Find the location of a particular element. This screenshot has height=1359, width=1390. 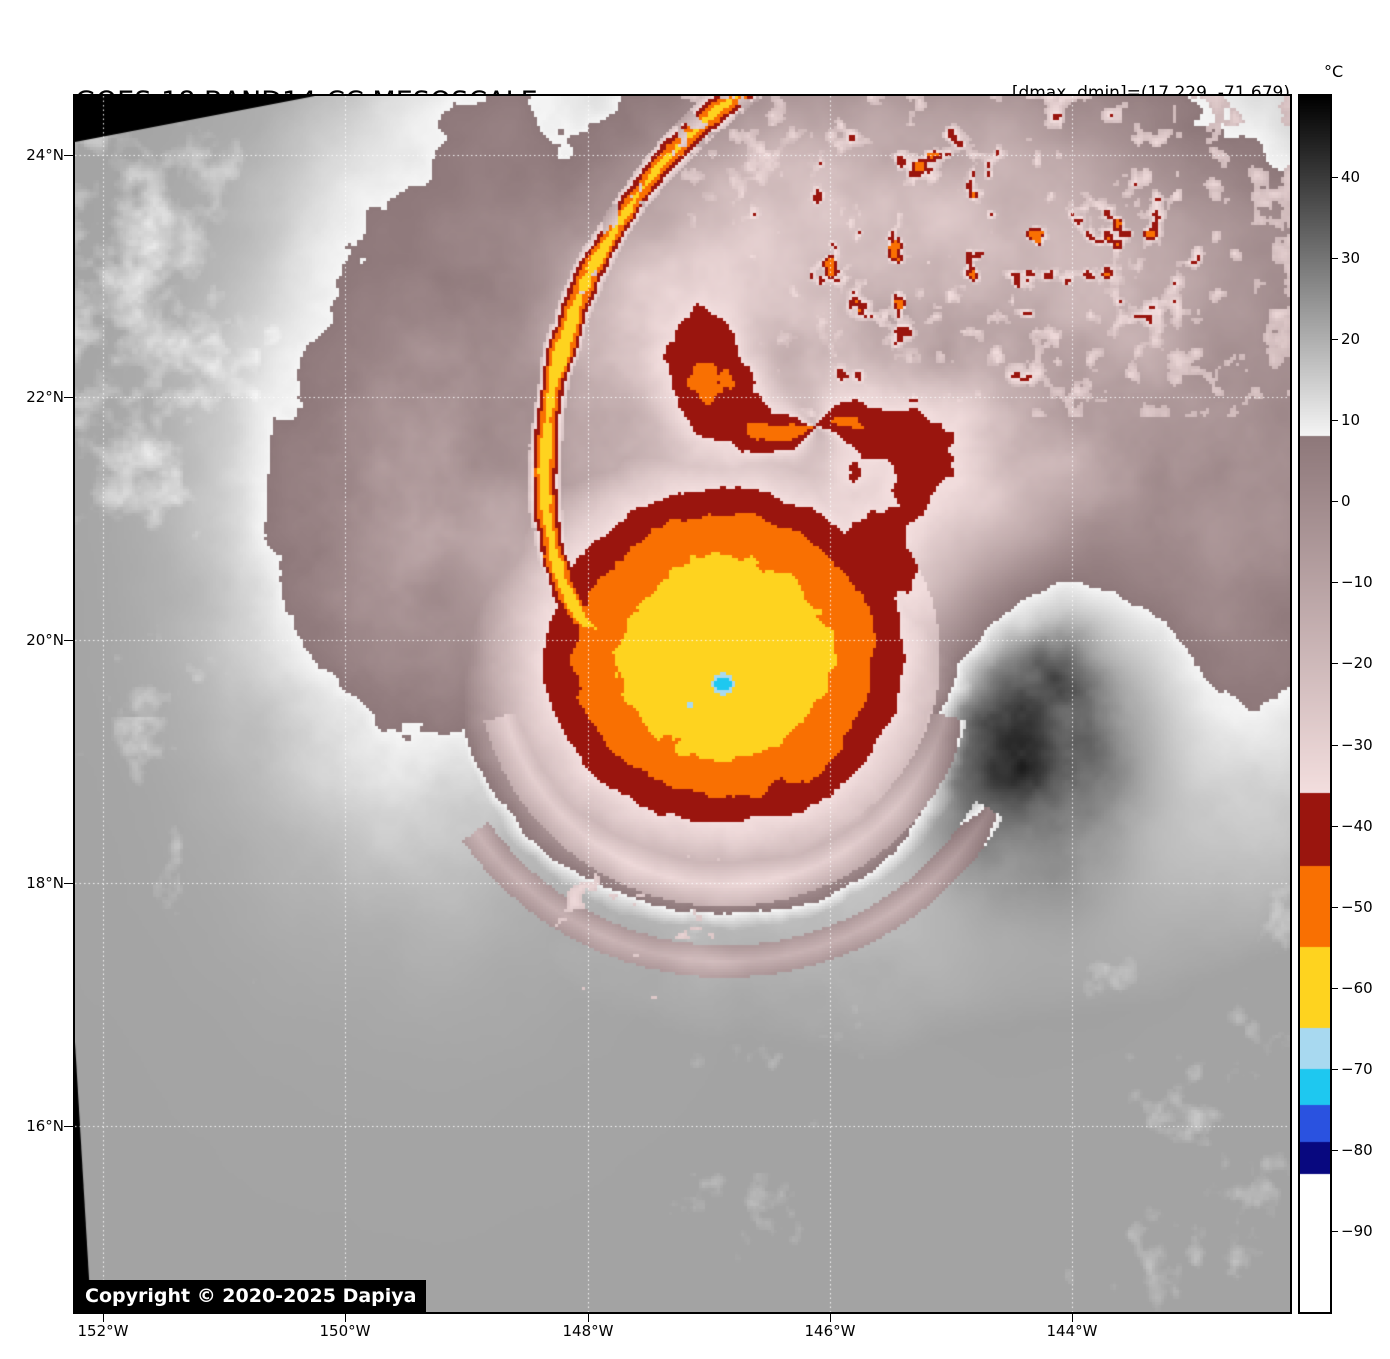

colorbar-tick-label: −70 is located at coordinates (1357, 1068).